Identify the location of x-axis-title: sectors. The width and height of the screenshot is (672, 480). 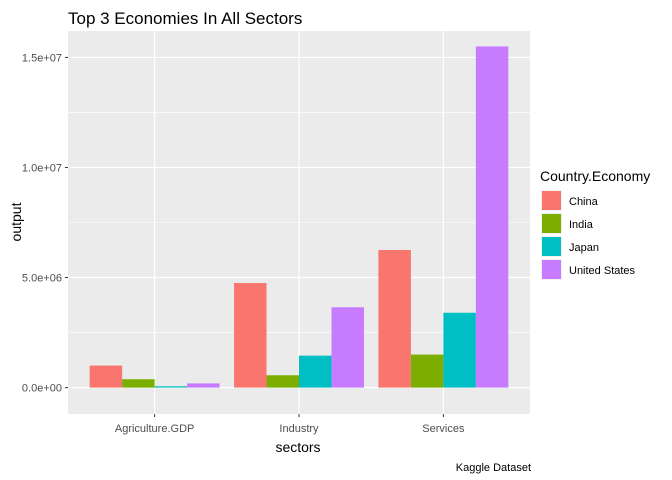
(297, 447).